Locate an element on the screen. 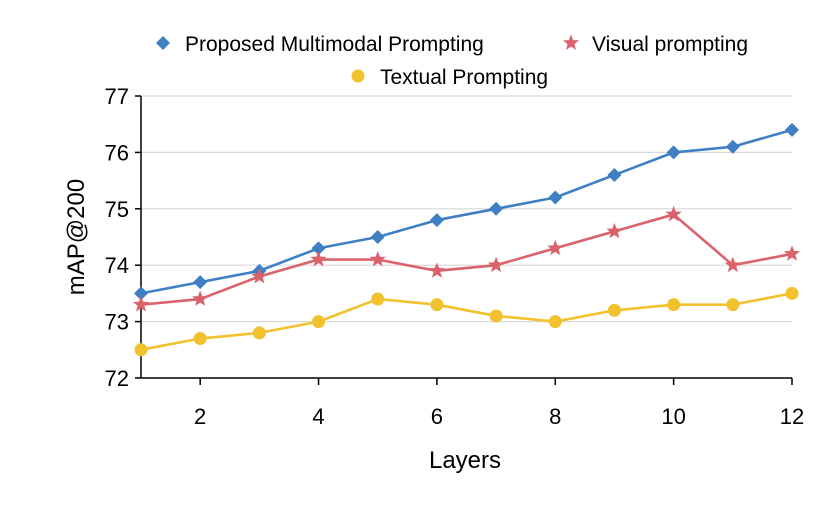  x-tick-label-2: 2 is located at coordinates (200, 416).